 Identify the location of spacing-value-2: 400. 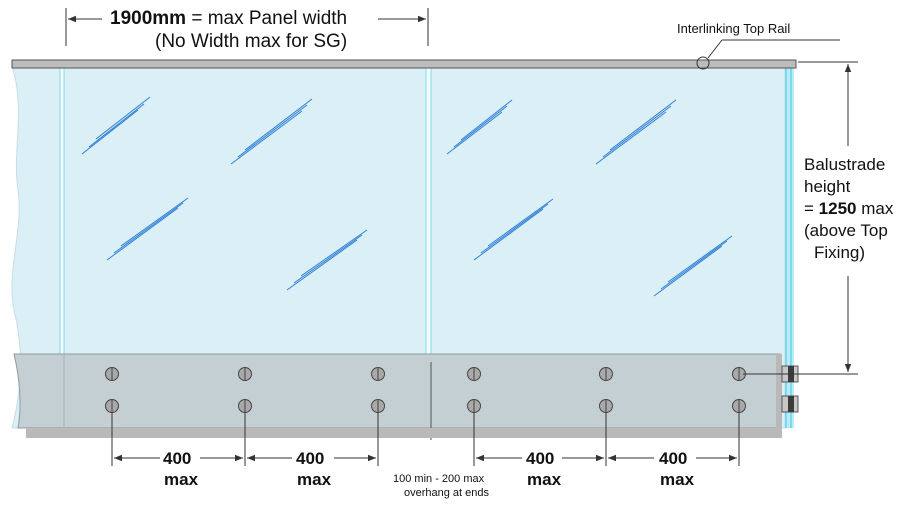
(310, 458).